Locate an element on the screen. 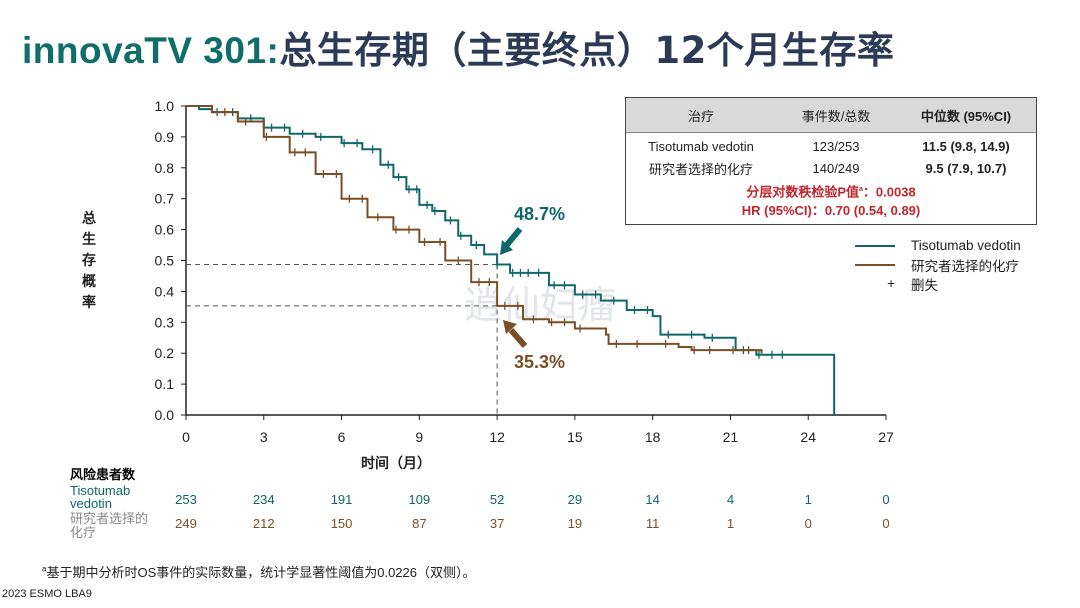 The height and width of the screenshot is (608, 1080). annotation-tv-12m: 48.7% is located at coordinates (539, 214).